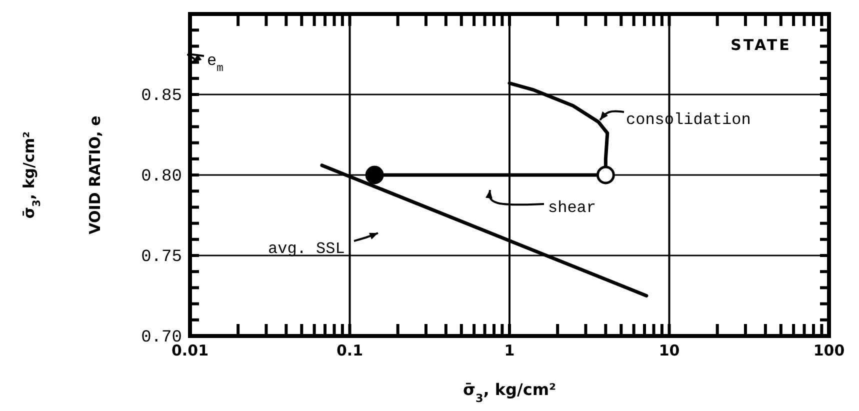 This screenshot has width=859, height=411. I want to click on annotation: STATE, so click(761, 45).